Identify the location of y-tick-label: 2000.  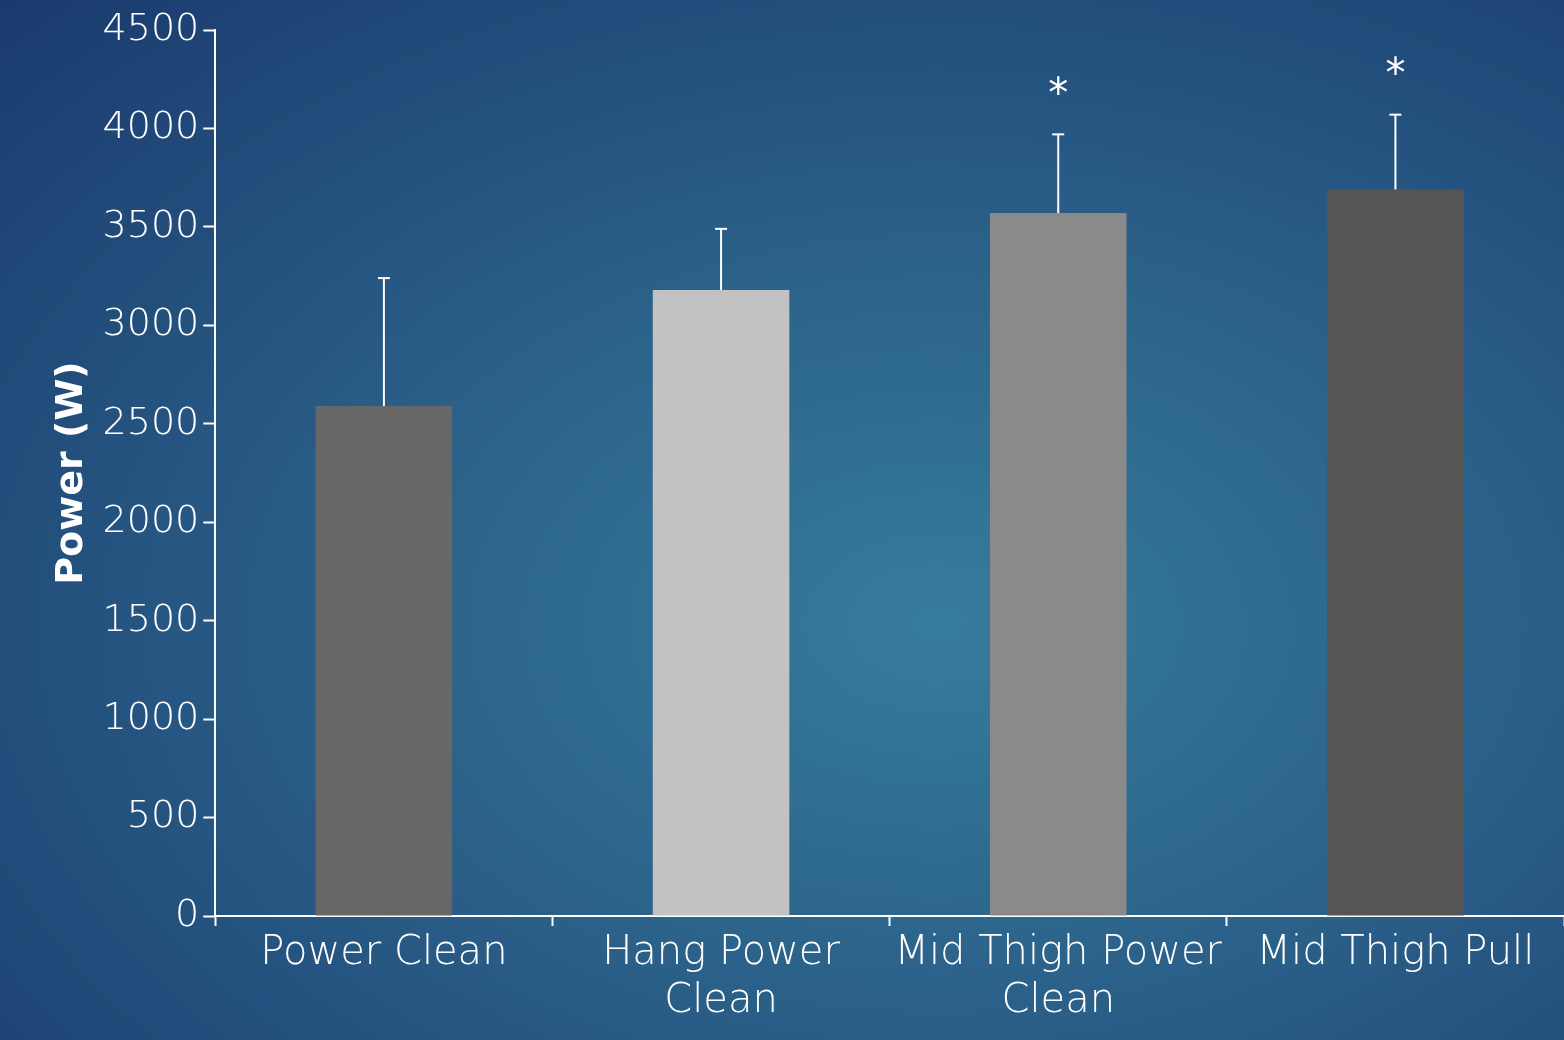
(151, 519).